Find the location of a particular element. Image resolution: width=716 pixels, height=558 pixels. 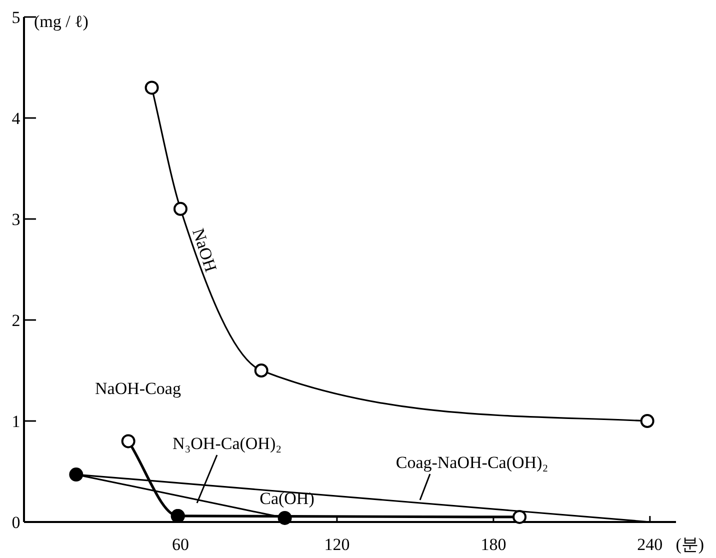

x-tick-label: 180 is located at coordinates (493, 544).